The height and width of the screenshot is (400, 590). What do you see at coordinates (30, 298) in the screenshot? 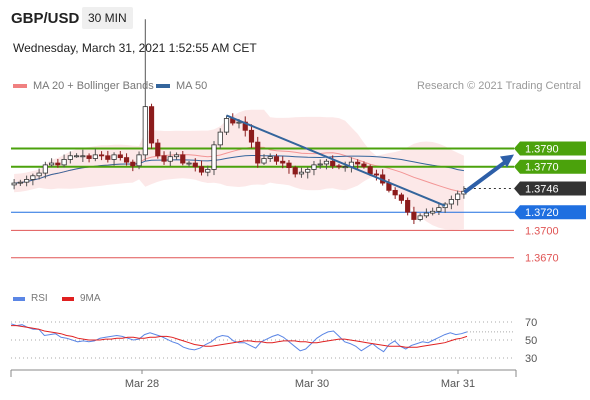
I see `legend-rsi: RSI` at bounding box center [30, 298].